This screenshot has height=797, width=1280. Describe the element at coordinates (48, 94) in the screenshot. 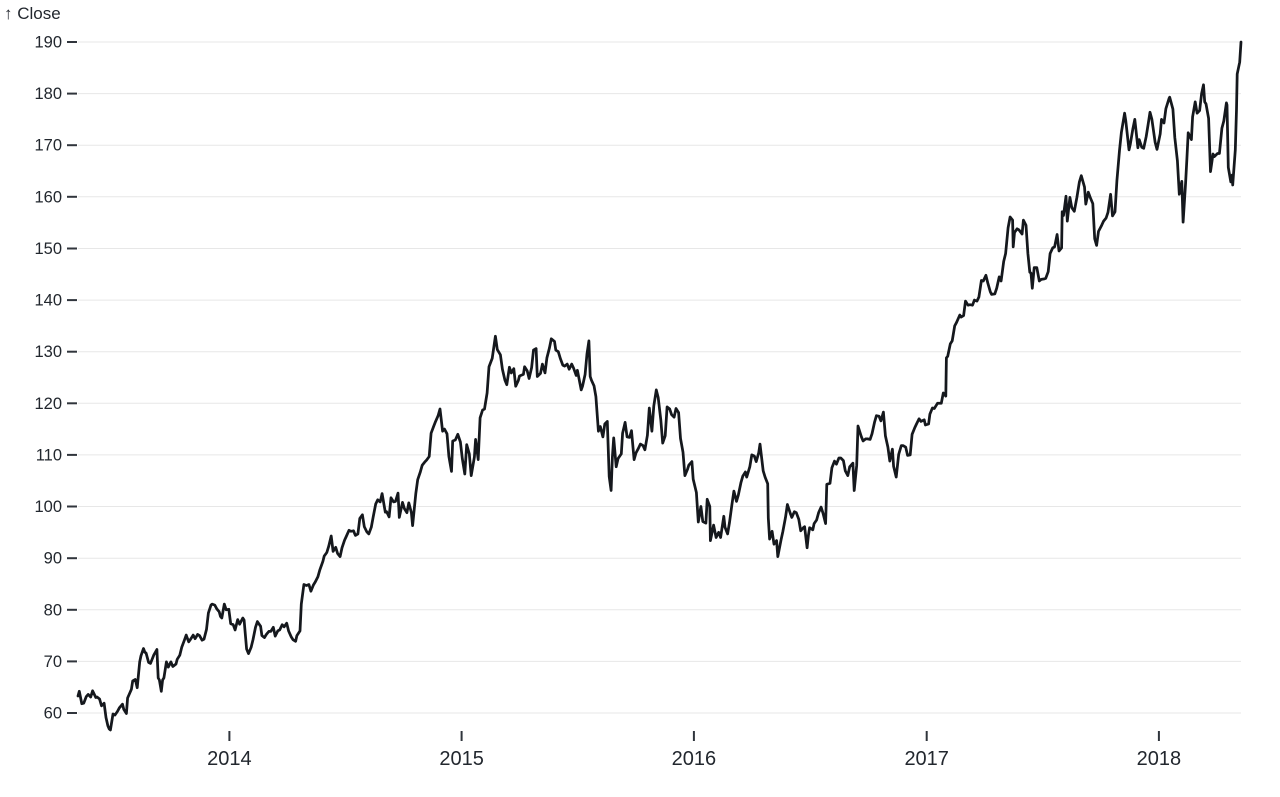

I see `y-tick-label: 180` at that location.